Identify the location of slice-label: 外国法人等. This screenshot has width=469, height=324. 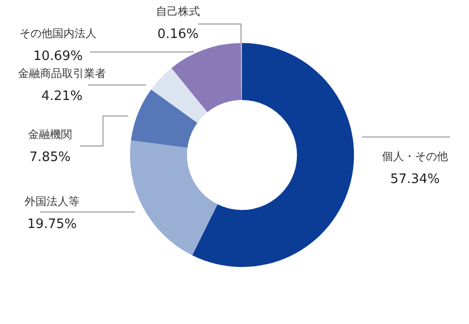
(52, 201).